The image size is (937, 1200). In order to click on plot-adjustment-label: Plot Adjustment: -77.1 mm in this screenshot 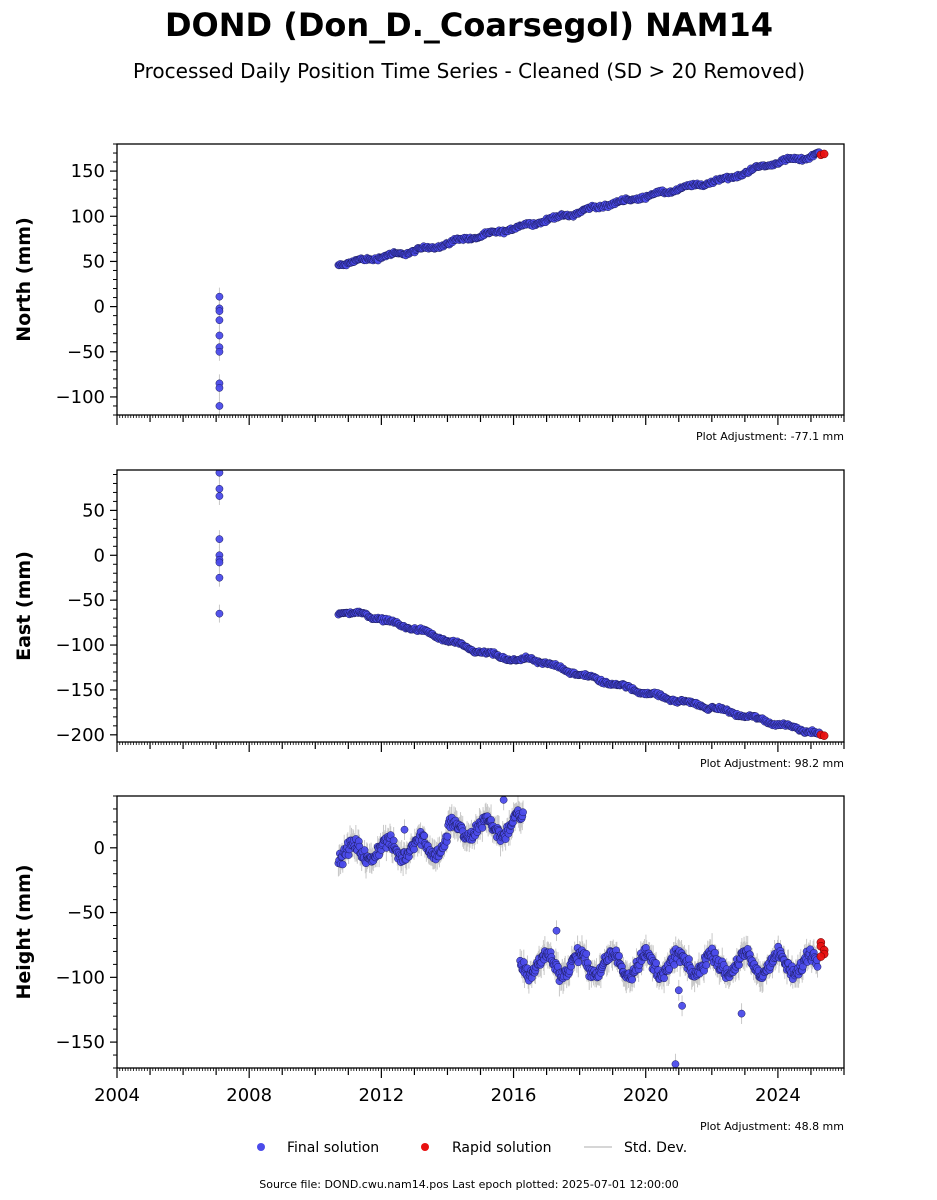, I will do `click(770, 436)`.